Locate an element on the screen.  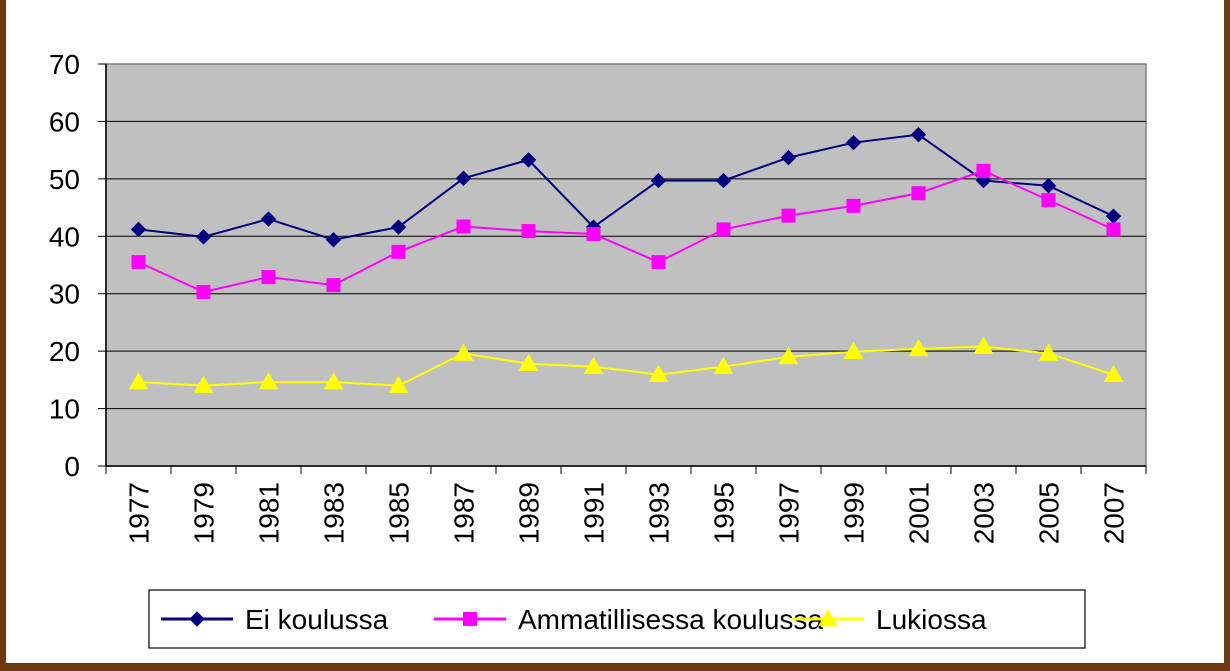
x-tick-label: 1983 is located at coordinates (334, 513).